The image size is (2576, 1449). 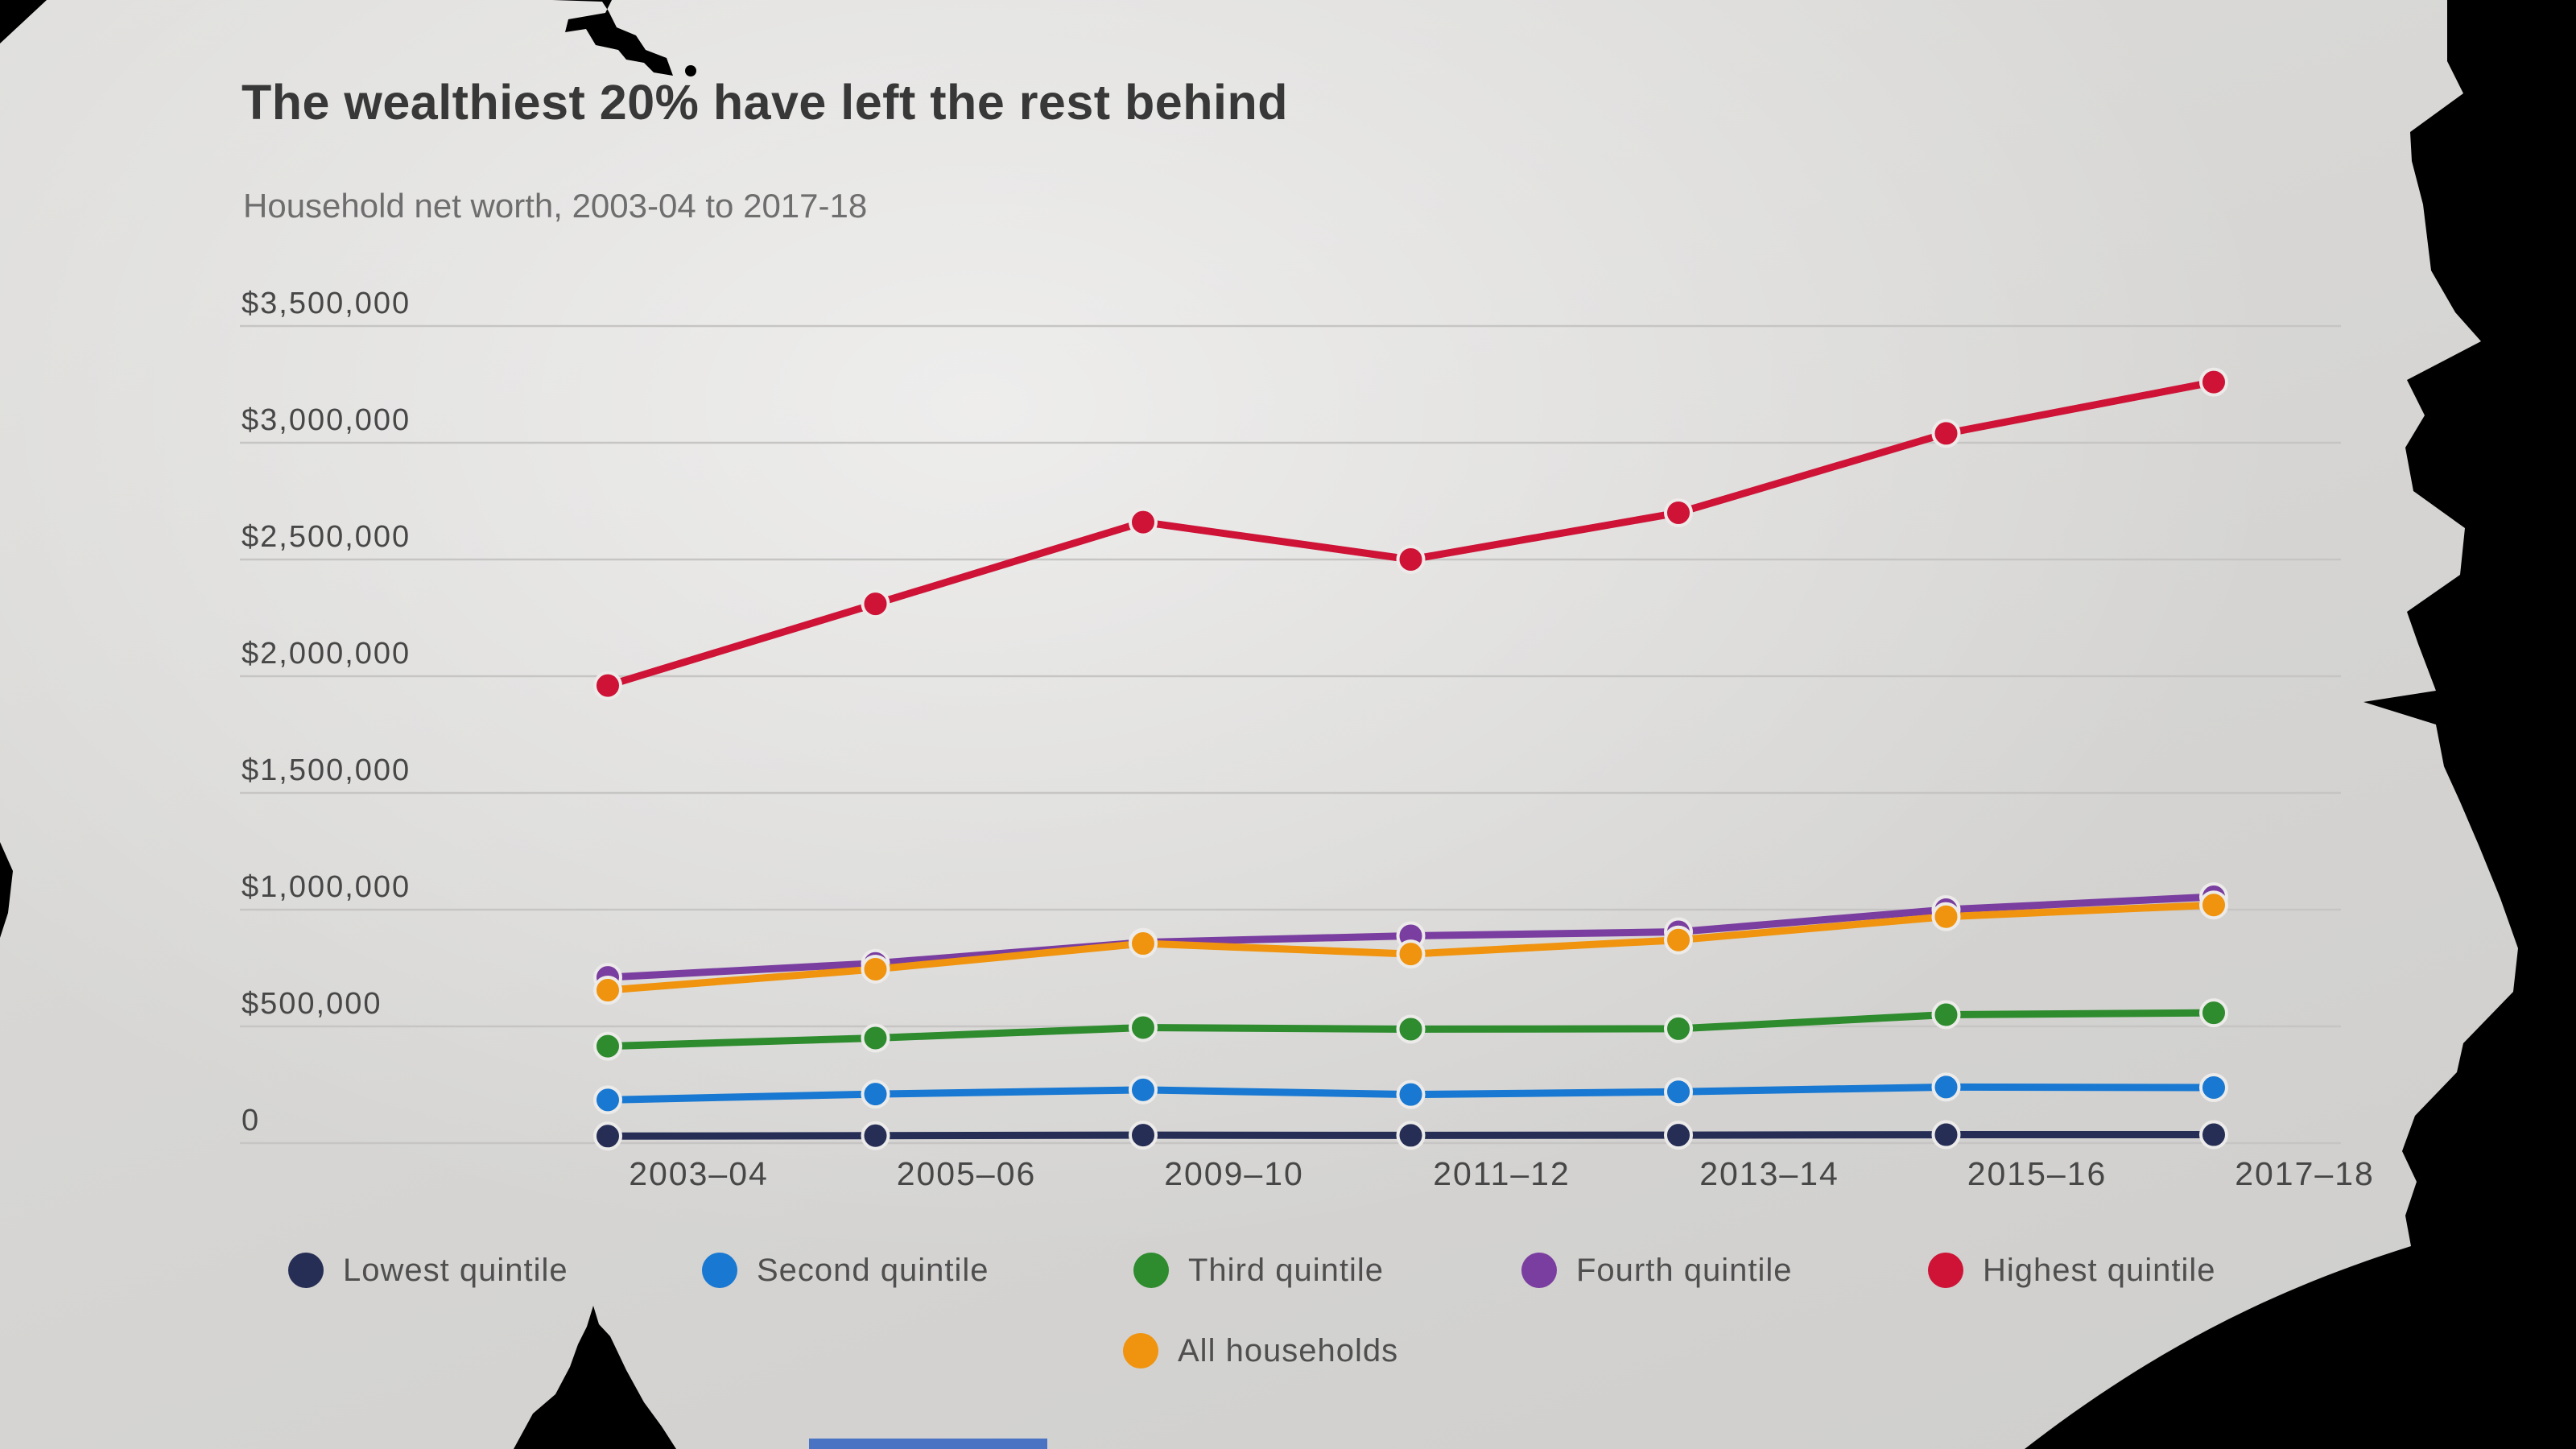 What do you see at coordinates (1151, 1270) in the screenshot?
I see `legend-swatch-third-quintile` at bounding box center [1151, 1270].